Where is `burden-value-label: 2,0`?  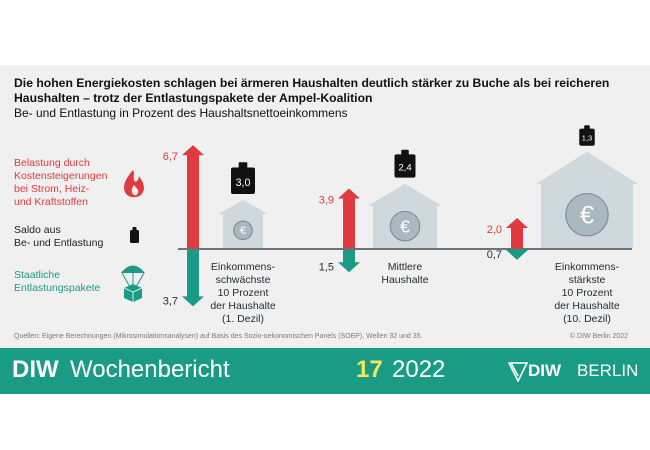
burden-value-label: 2,0 is located at coordinates (494, 230).